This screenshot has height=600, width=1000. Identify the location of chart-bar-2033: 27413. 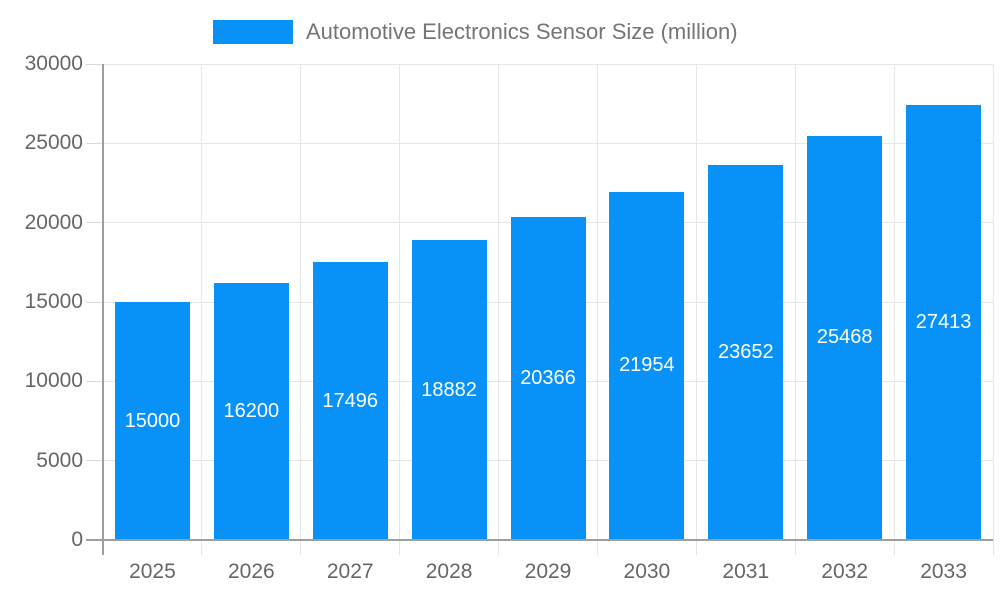
(944, 322).